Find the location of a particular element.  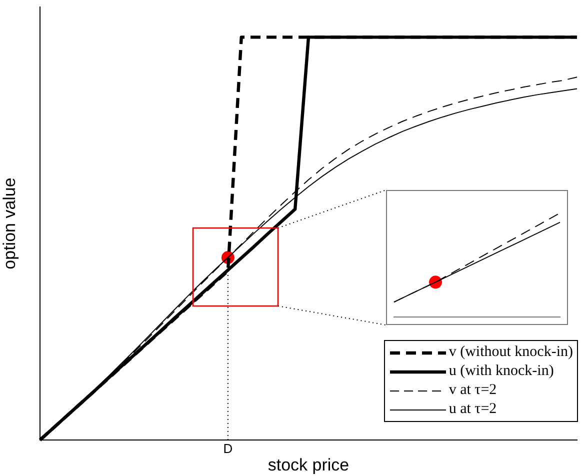

legend-label: u (with knock-in) is located at coordinates (501, 371).